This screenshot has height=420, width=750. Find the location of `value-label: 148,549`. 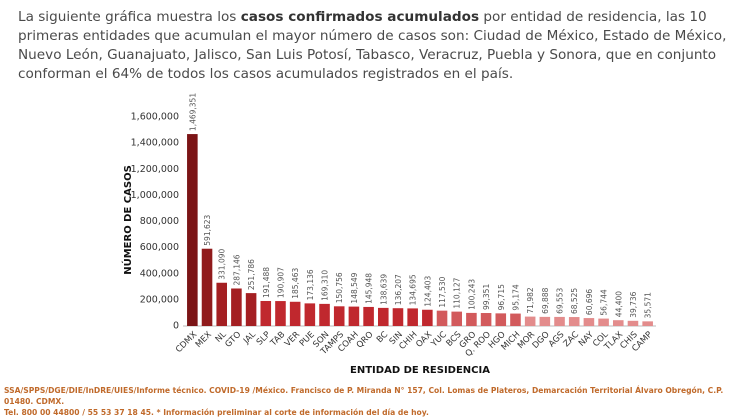

value-label: 148,549 is located at coordinates (354, 287).